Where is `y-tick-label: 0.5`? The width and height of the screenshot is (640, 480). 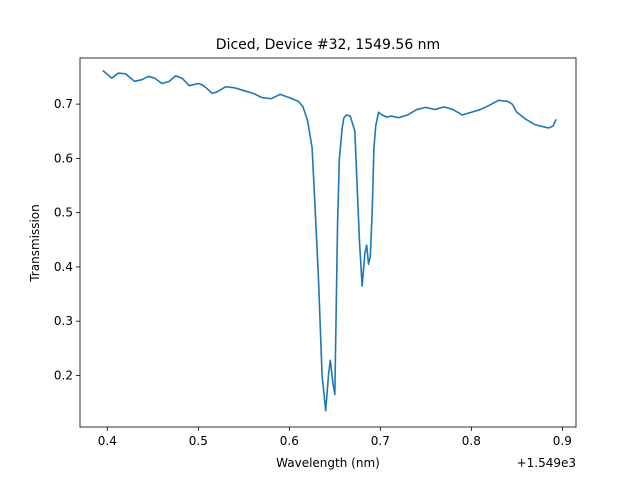
y-tick-label: 0.5 is located at coordinates (63, 213).